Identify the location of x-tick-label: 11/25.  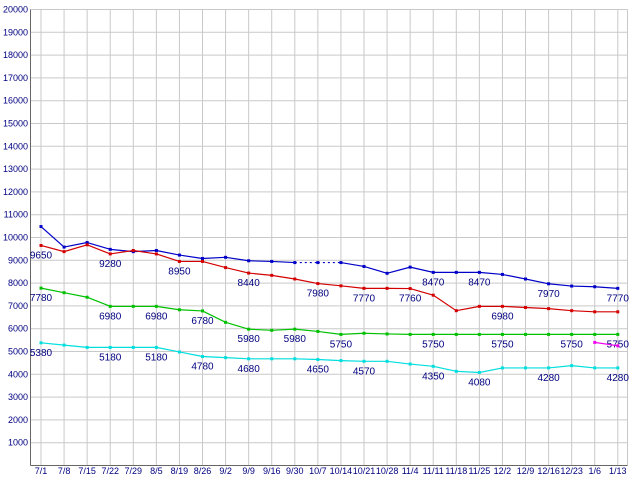
(479, 471).